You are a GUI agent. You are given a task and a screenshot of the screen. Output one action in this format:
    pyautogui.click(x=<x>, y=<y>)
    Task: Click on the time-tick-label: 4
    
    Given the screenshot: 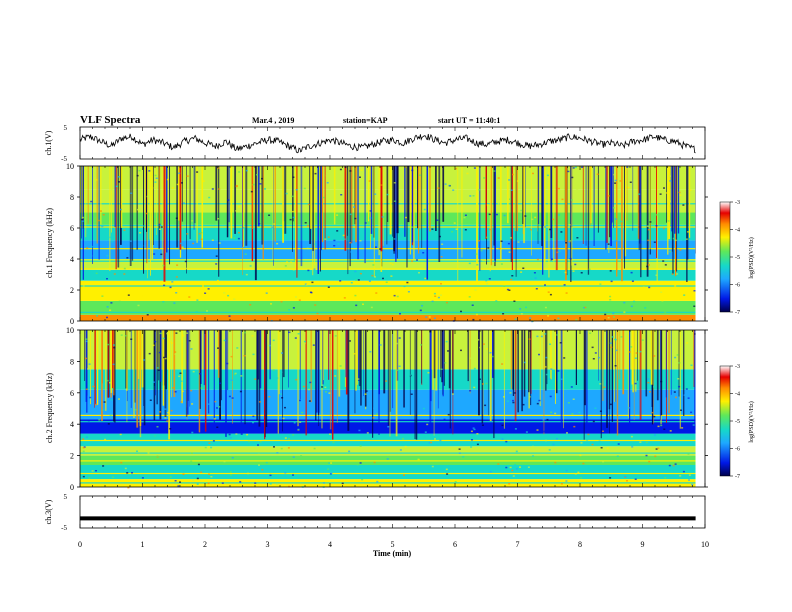 What is the action you would take?
    pyautogui.click(x=330, y=544)
    